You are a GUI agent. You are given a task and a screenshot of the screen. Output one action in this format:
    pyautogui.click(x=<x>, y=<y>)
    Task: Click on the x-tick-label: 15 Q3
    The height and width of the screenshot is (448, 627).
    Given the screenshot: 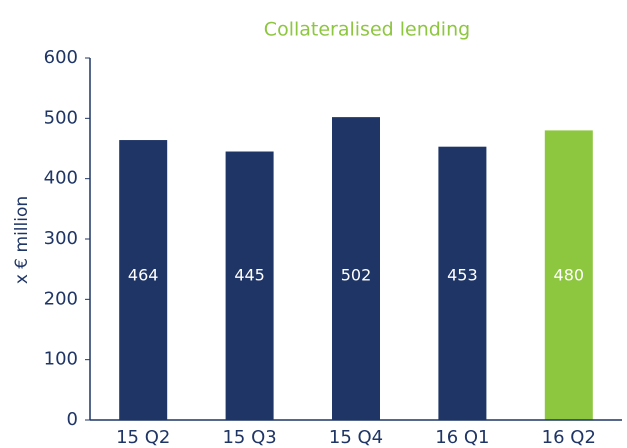 What is the action you would take?
    pyautogui.click(x=249, y=437)
    